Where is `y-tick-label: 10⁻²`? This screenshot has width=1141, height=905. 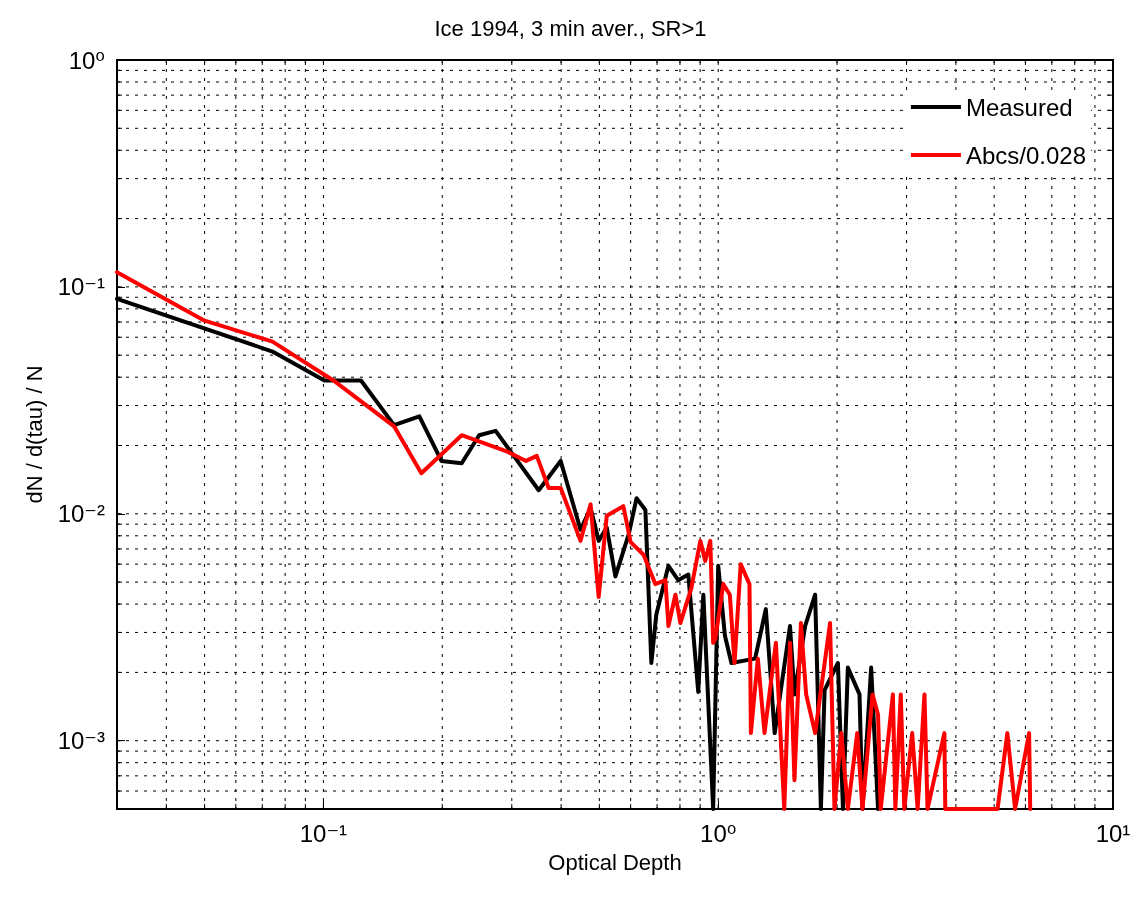
y-tick-label: 10⁻² is located at coordinates (81, 514).